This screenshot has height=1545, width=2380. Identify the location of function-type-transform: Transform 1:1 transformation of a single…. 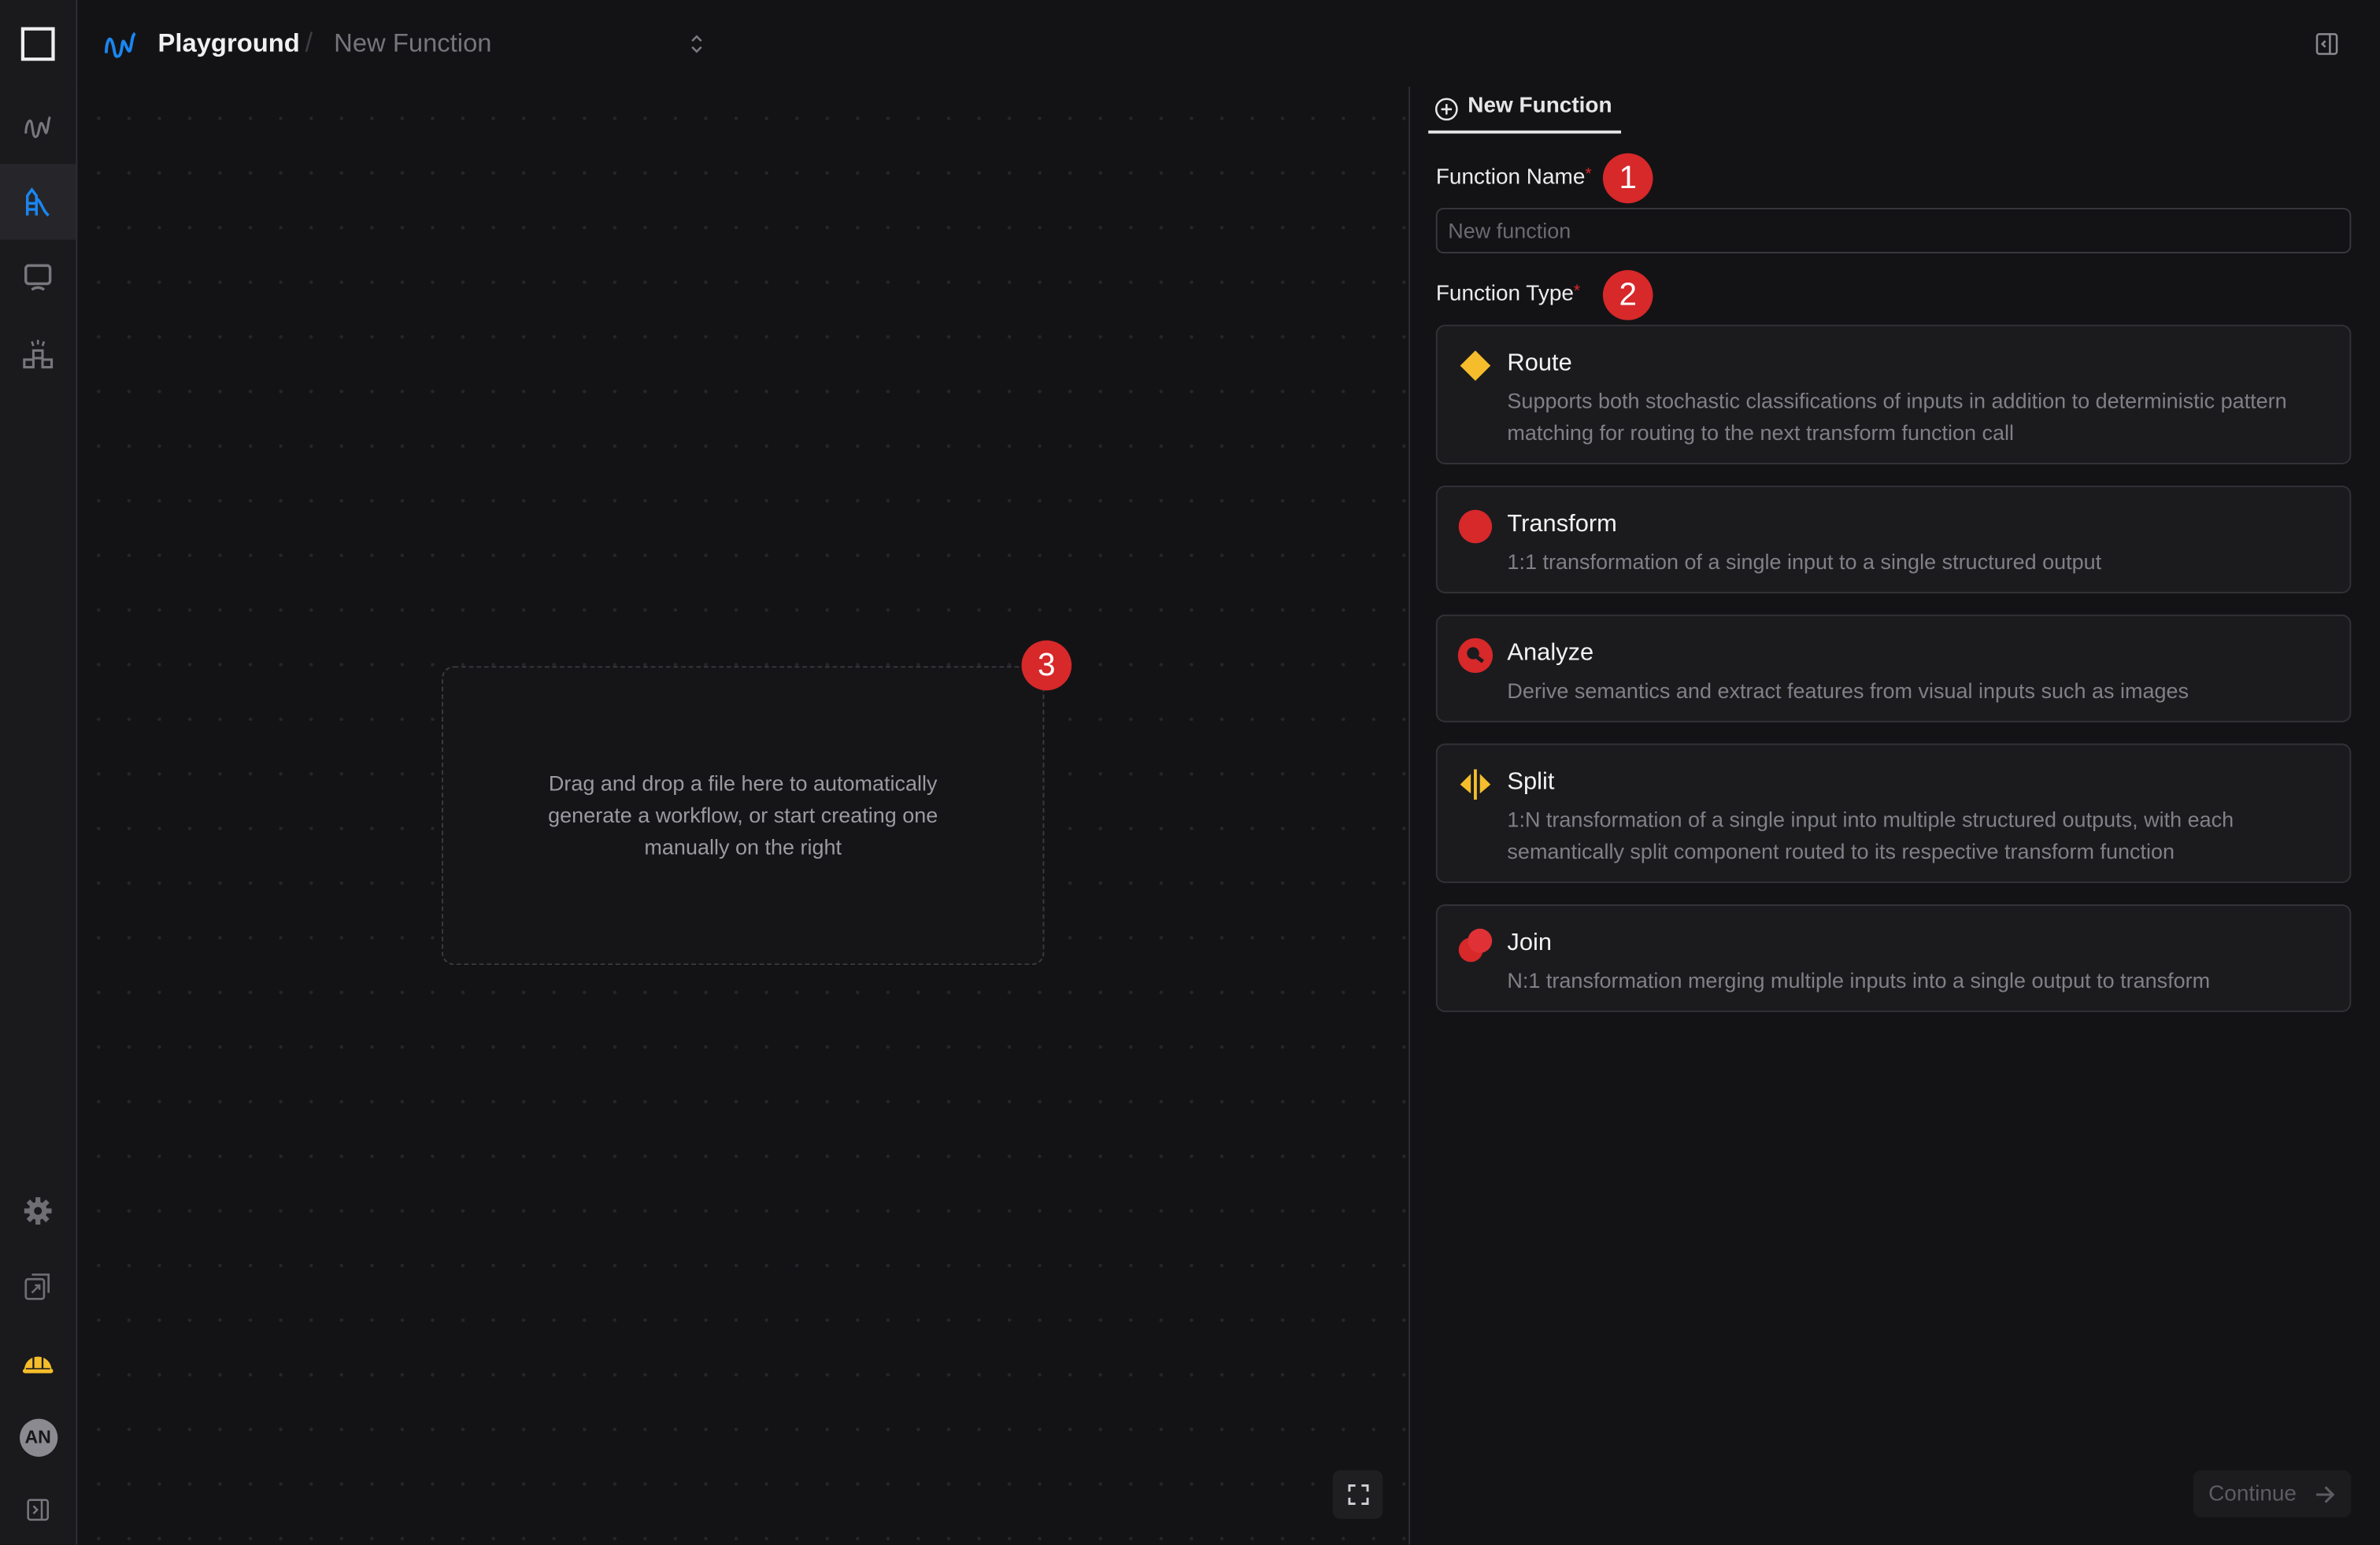
(1893, 539).